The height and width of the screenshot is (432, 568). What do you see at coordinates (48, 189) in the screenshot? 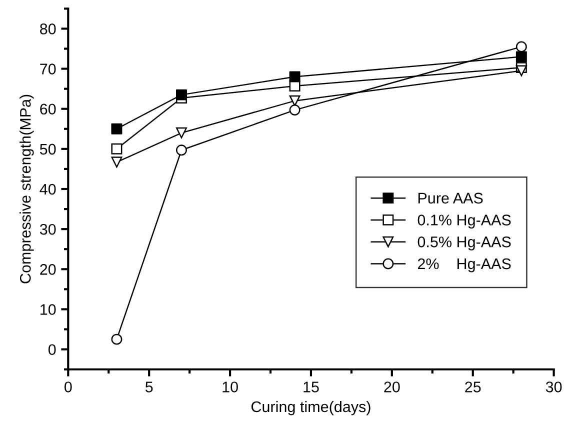
I see `y-tick-label: 40` at bounding box center [48, 189].